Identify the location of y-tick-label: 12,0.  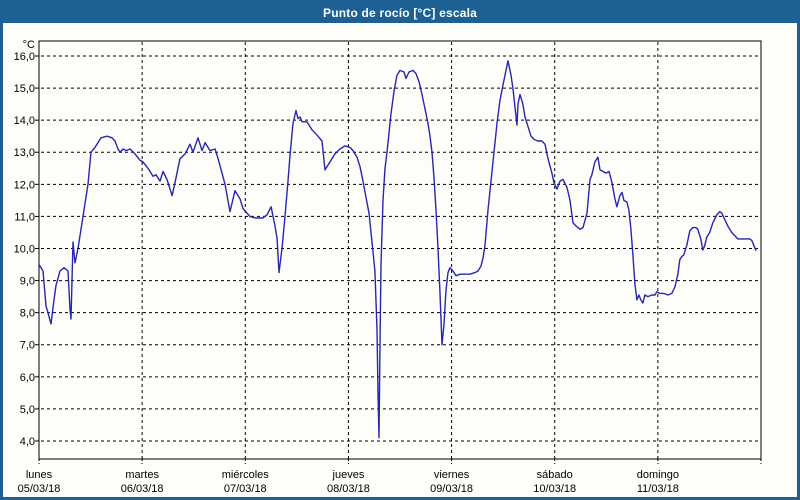
(24, 185).